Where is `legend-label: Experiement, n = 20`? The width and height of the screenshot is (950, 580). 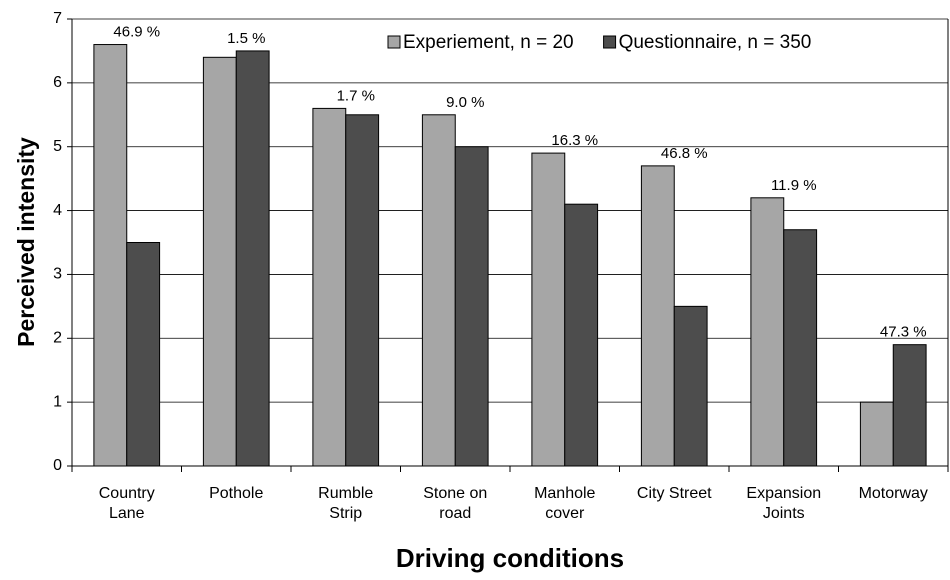
legend-label: Experiement, n = 20 is located at coordinates (488, 42).